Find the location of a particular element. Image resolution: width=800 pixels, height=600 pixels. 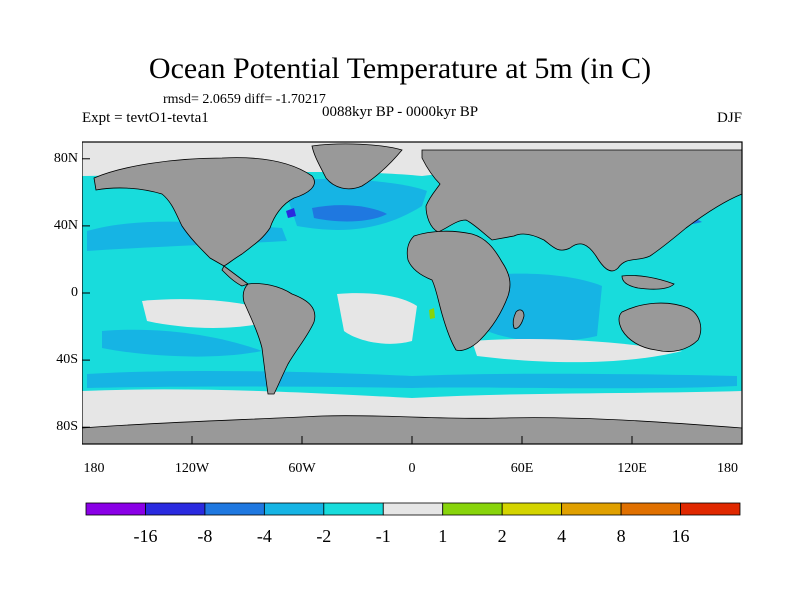

legend-label: 2 is located at coordinates (502, 536).